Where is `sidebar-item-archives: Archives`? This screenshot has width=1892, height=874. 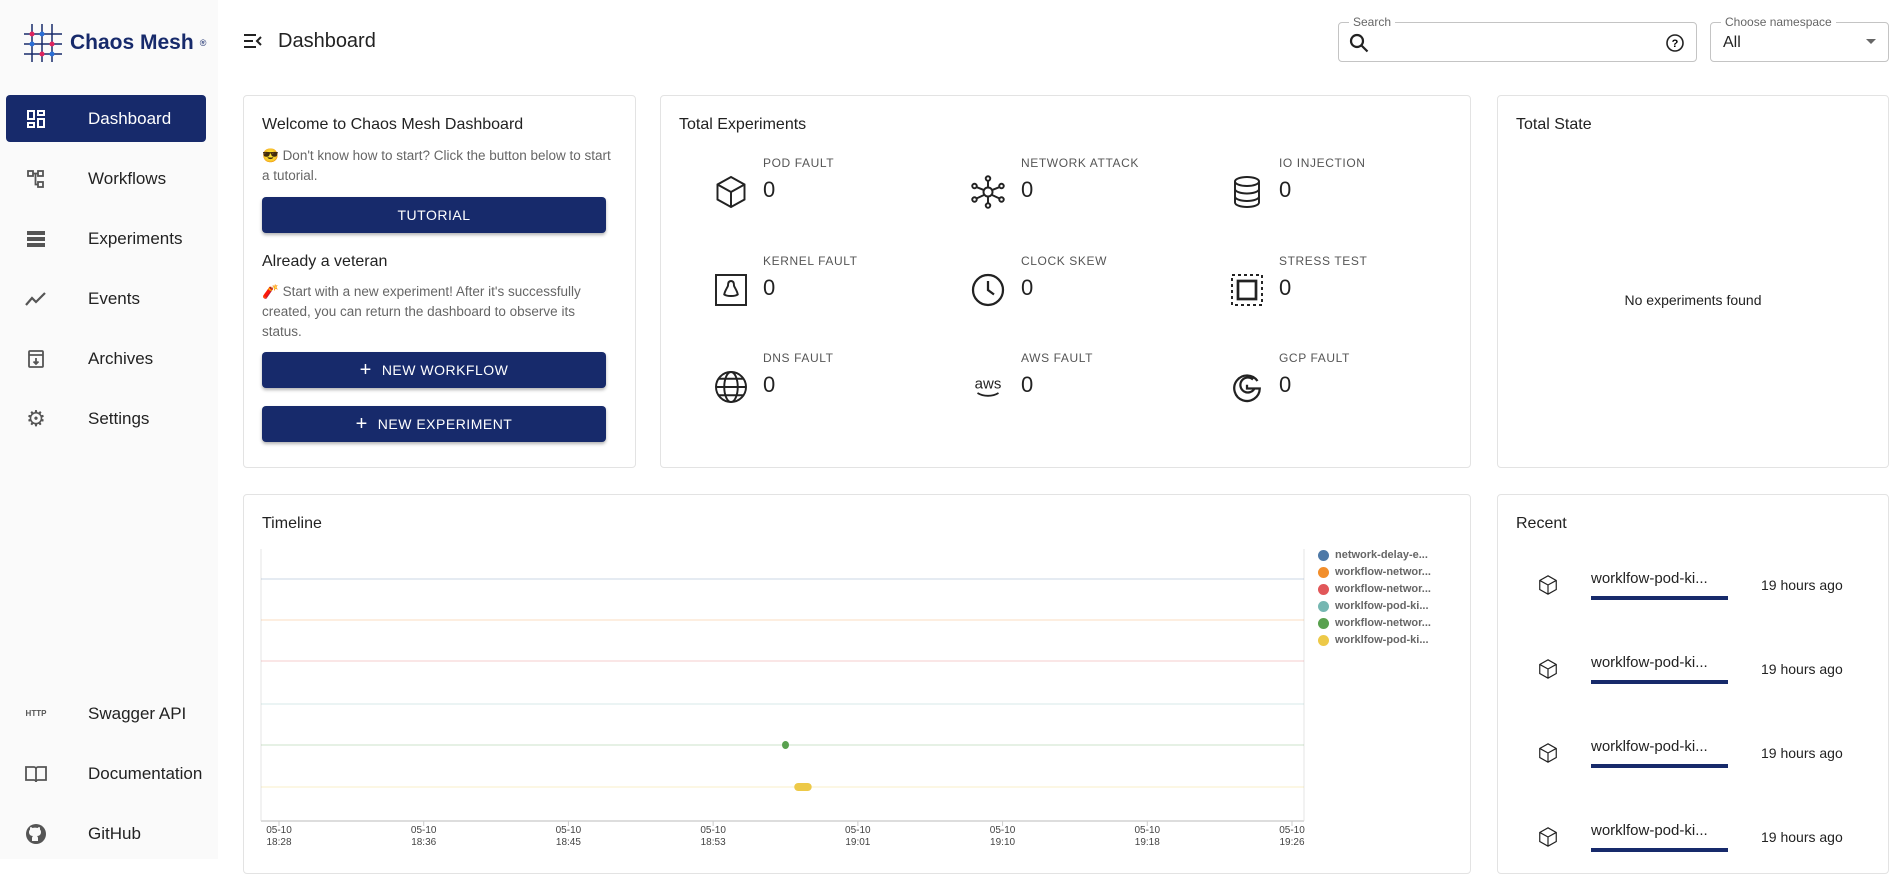
sidebar-item-archives: Archives is located at coordinates (106, 358).